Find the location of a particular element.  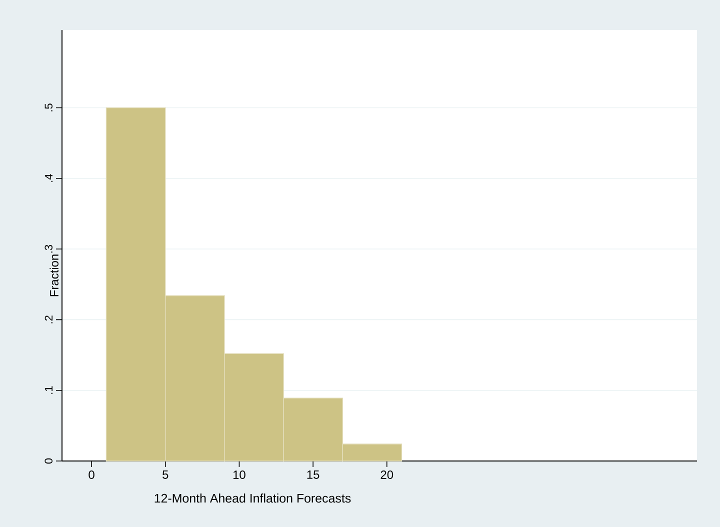

y-axis-title: Fraction is located at coordinates (54, 275).